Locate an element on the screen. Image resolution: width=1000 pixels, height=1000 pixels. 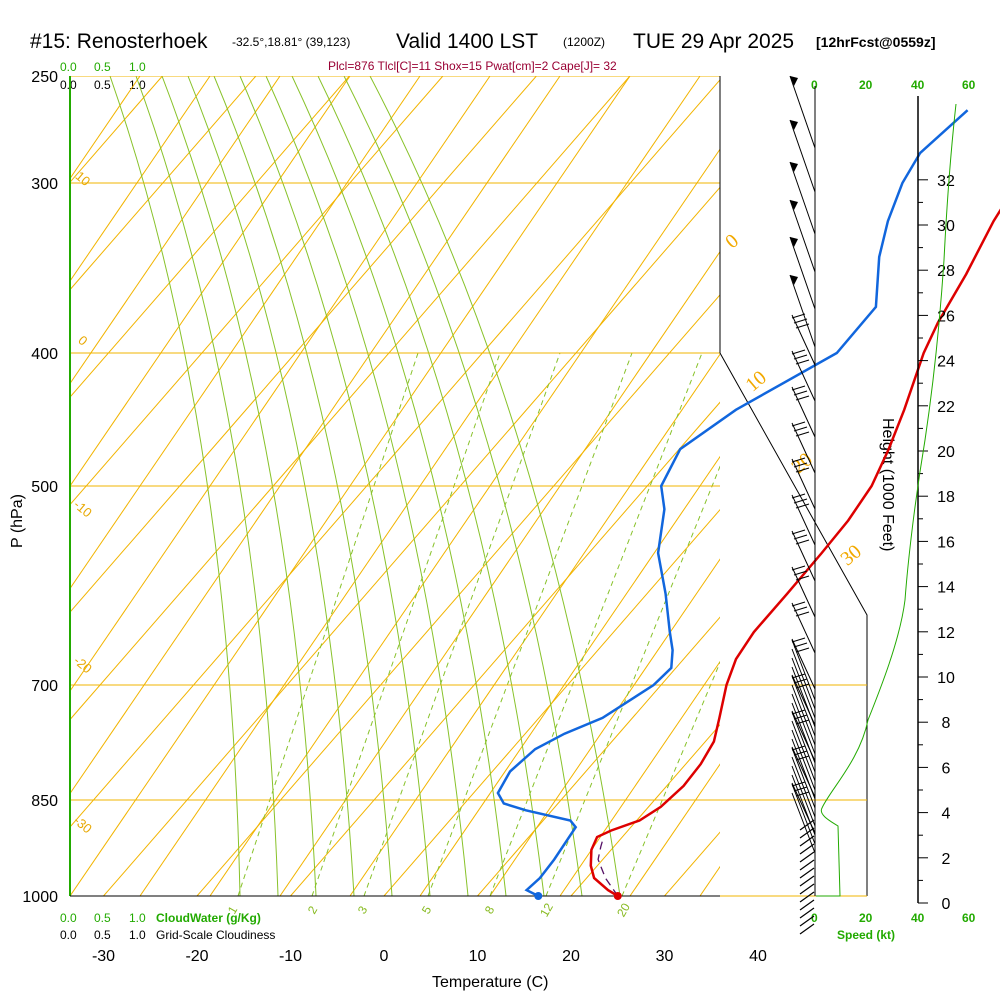
station-title: #15: Renosterhoek is located at coordinates (119, 41).